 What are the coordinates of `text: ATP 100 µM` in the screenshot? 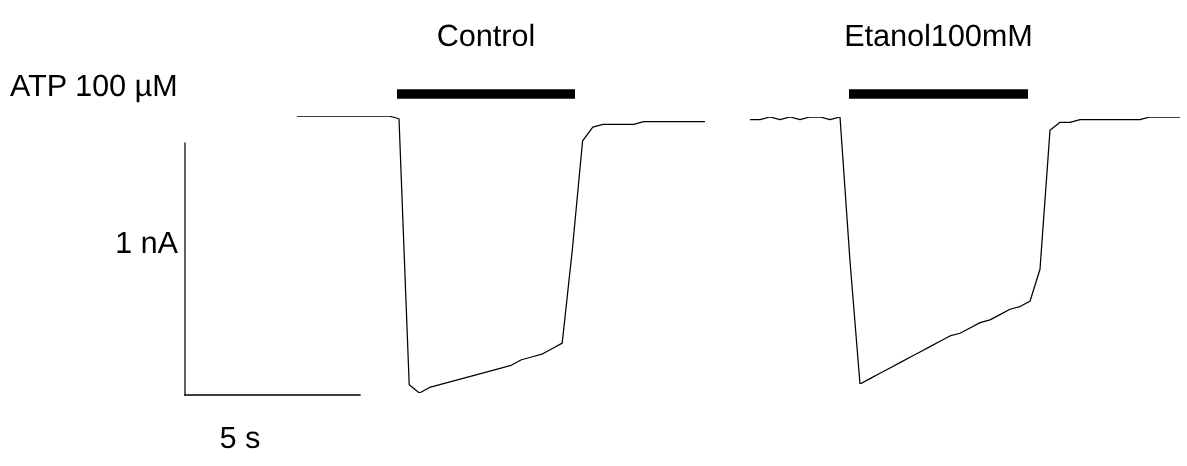 It's located at (93, 88).